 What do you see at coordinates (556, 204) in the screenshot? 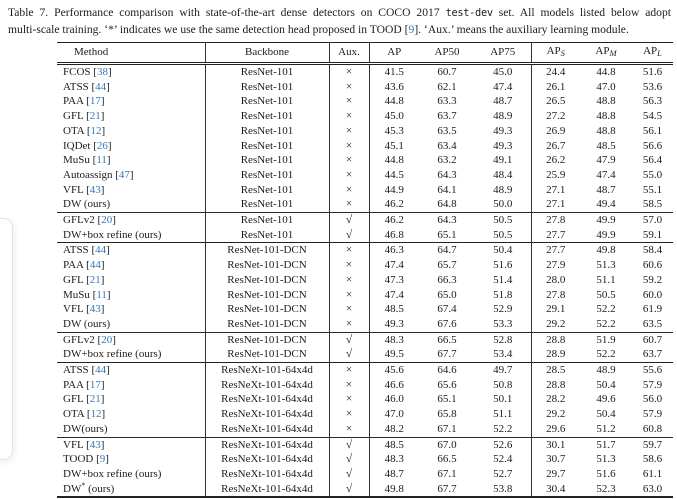
I see `aps-cell: 27.1` at bounding box center [556, 204].